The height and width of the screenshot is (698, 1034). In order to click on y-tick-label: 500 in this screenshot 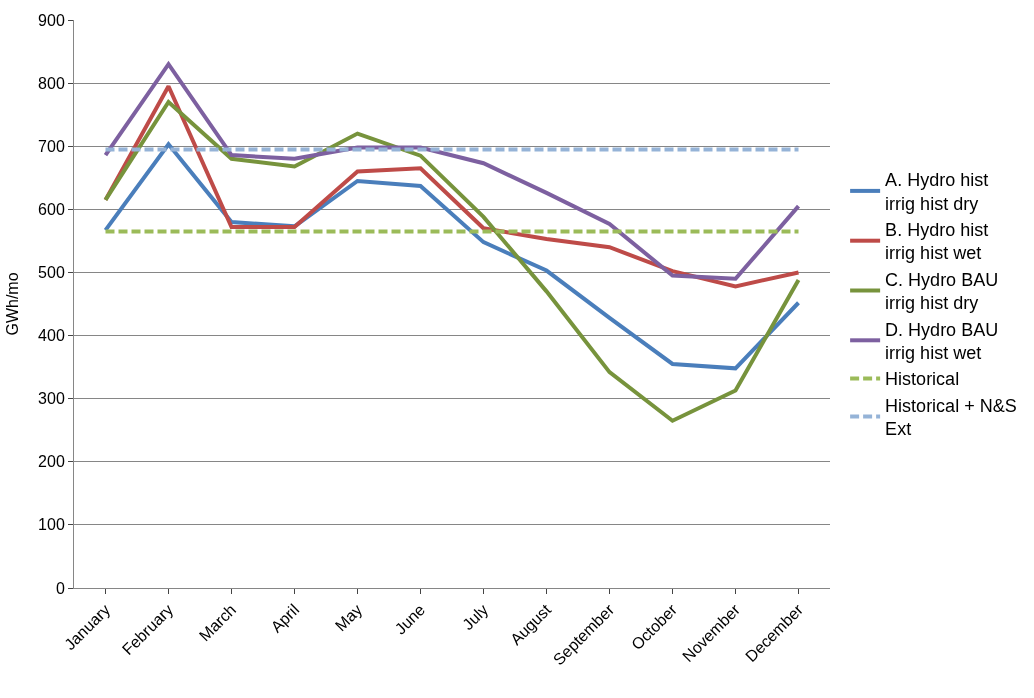, I will do `click(51, 273)`.